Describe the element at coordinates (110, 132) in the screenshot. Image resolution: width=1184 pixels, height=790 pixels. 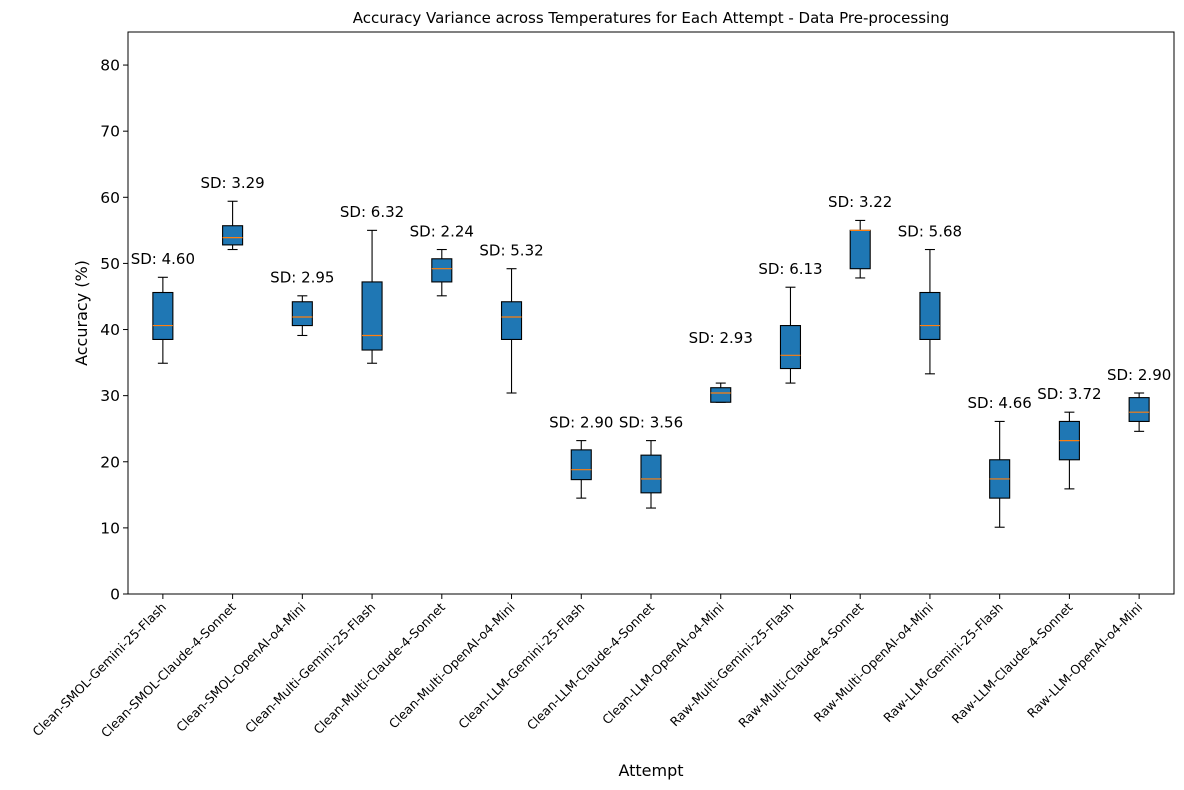
I see `y-tick-label: 70` at that location.